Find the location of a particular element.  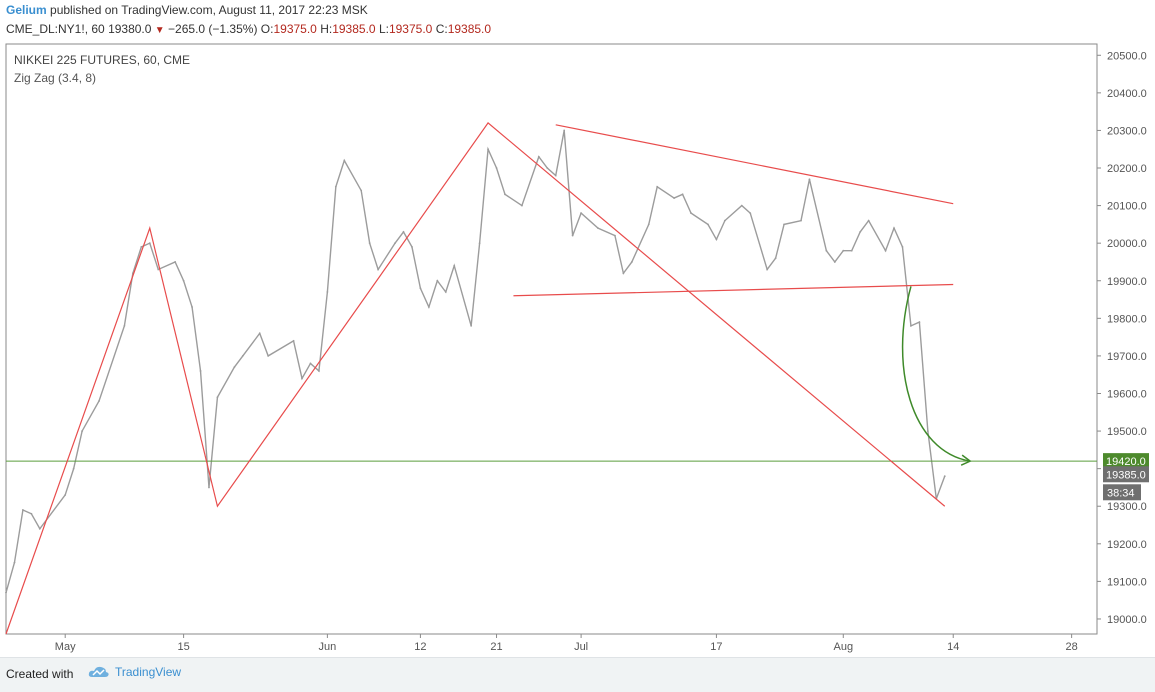

x-tick-label: 17 is located at coordinates (716, 647).